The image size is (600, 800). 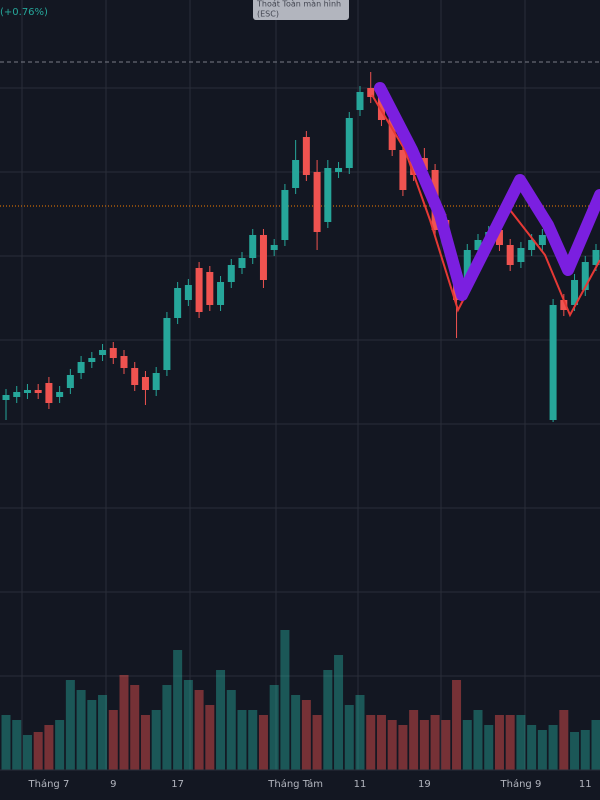 What do you see at coordinates (360, 784) in the screenshot?
I see `x-tick-label: 11` at bounding box center [360, 784].